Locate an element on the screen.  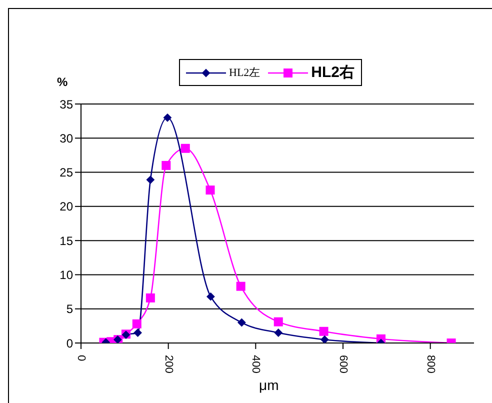
y-tick-label: 5 is located at coordinates (70, 309).